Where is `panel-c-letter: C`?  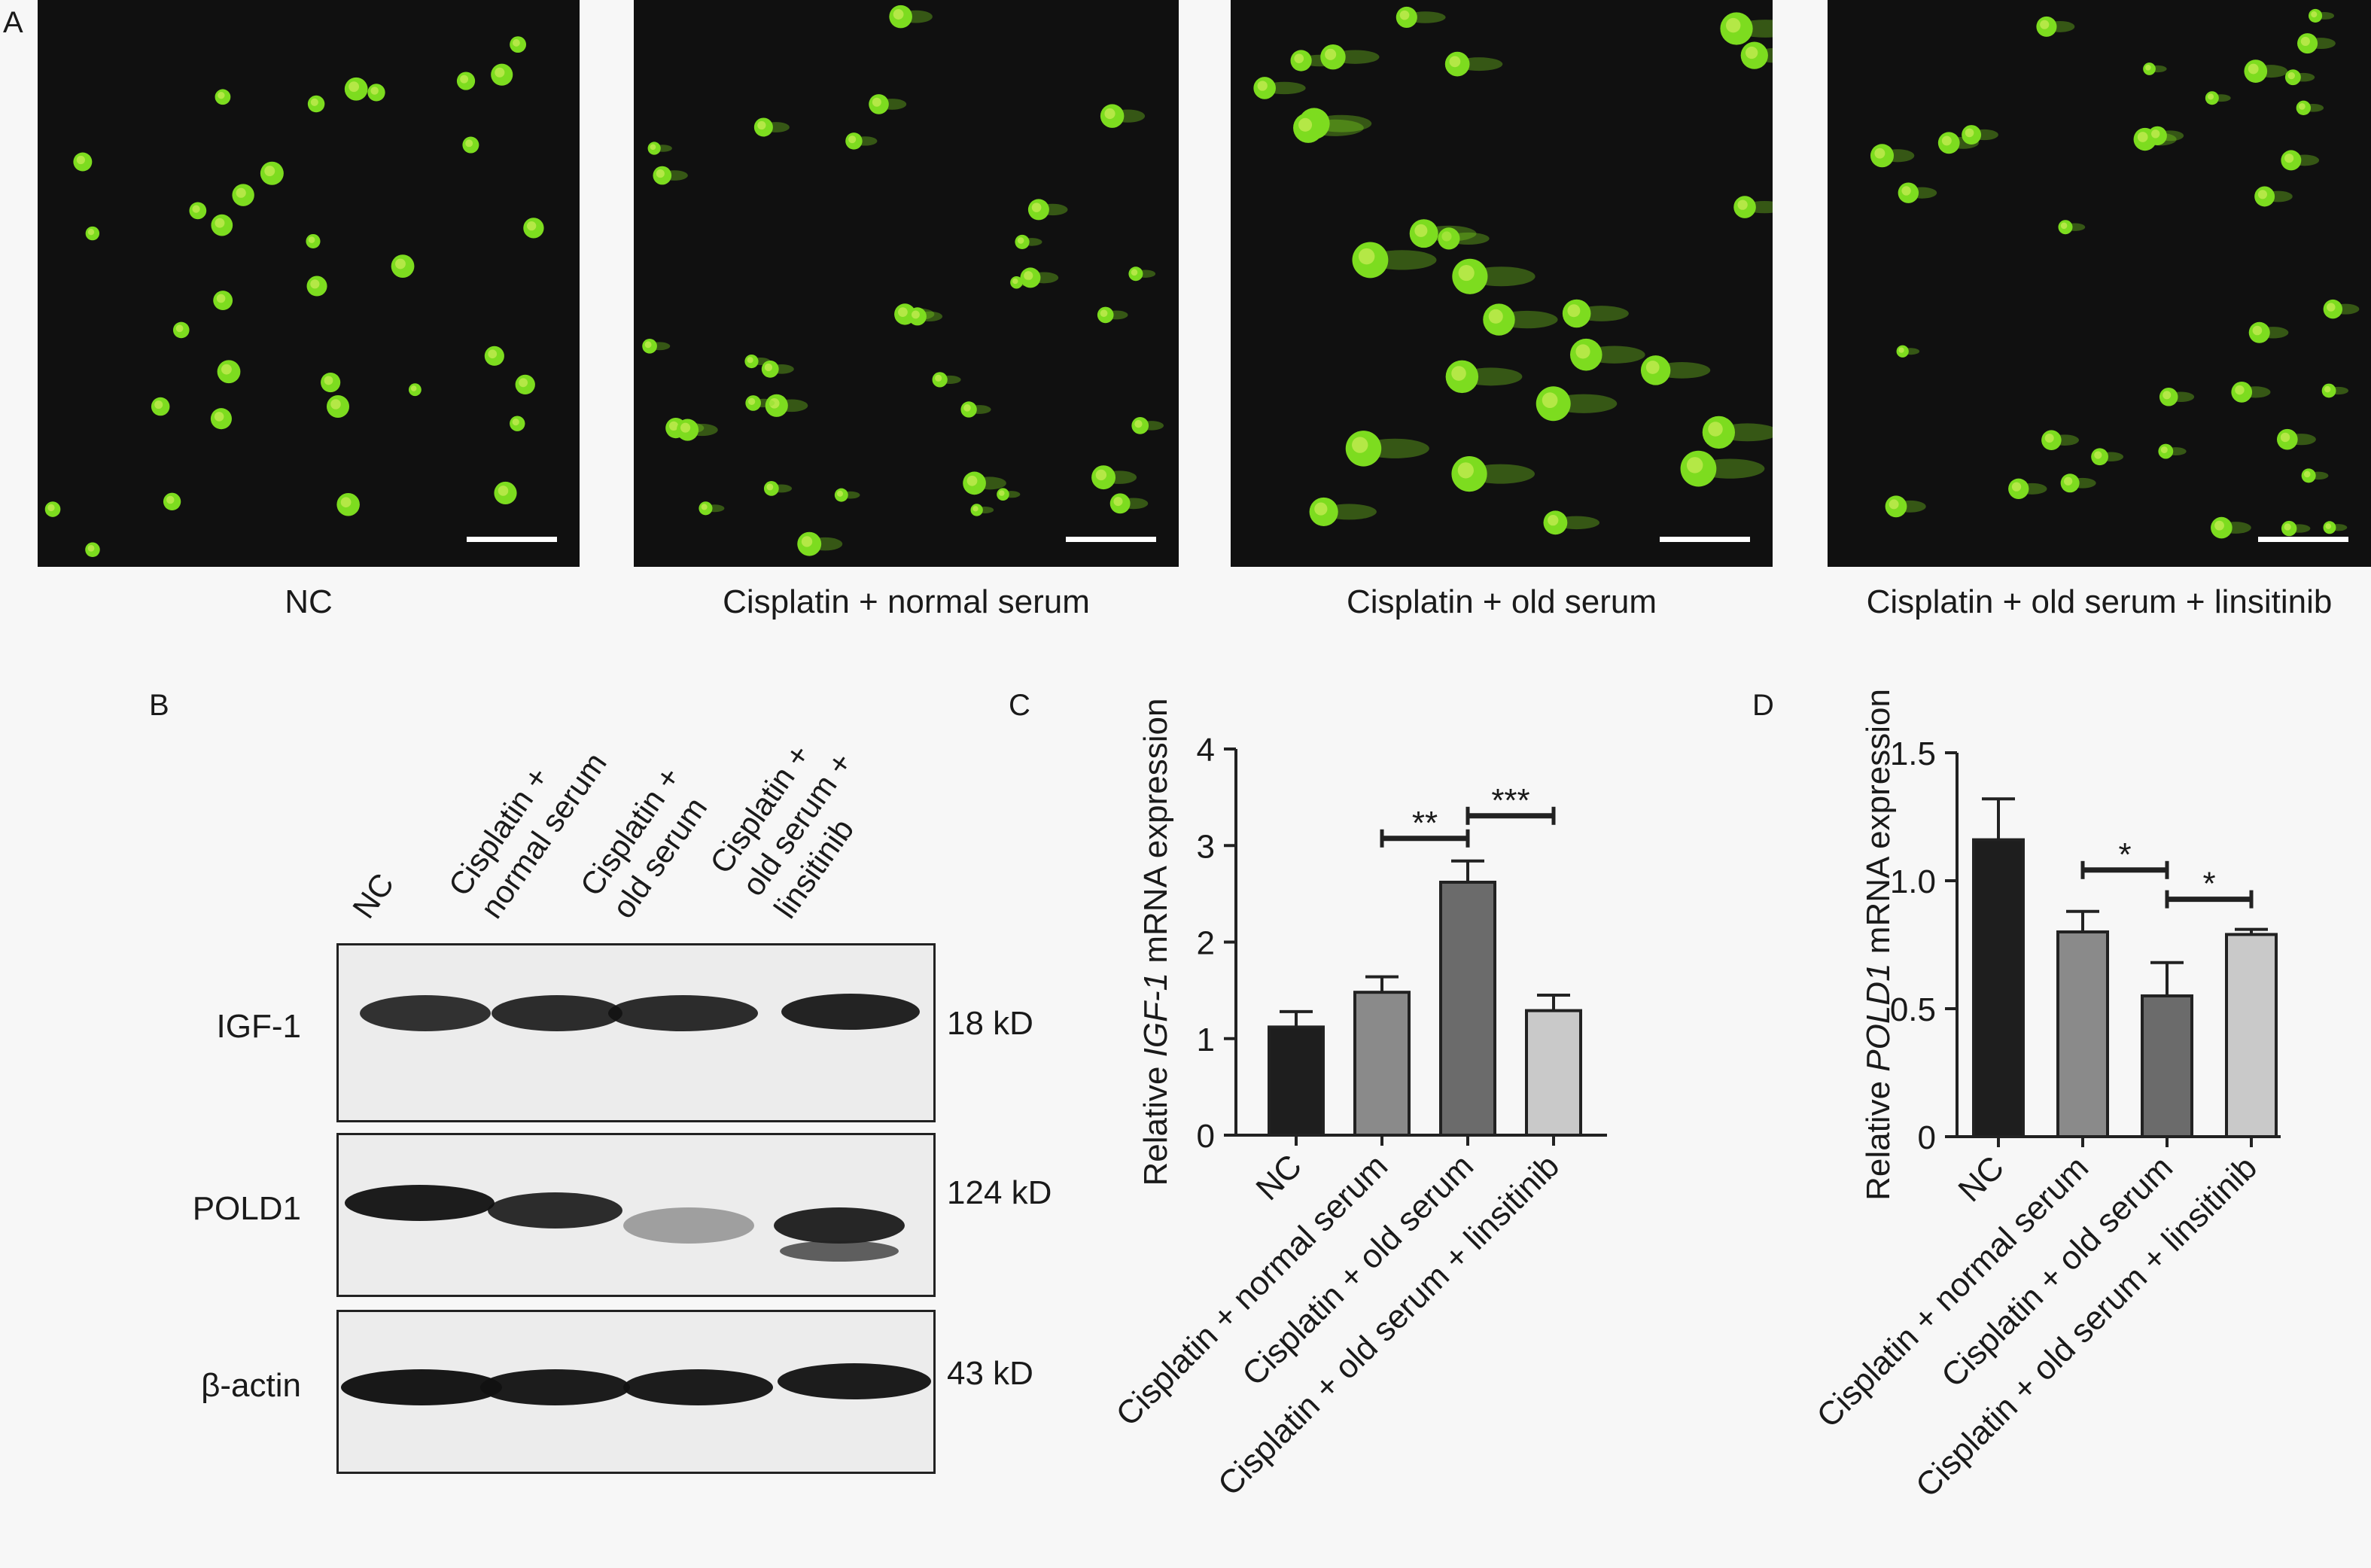
panel-c-letter: C is located at coordinates (1019, 705).